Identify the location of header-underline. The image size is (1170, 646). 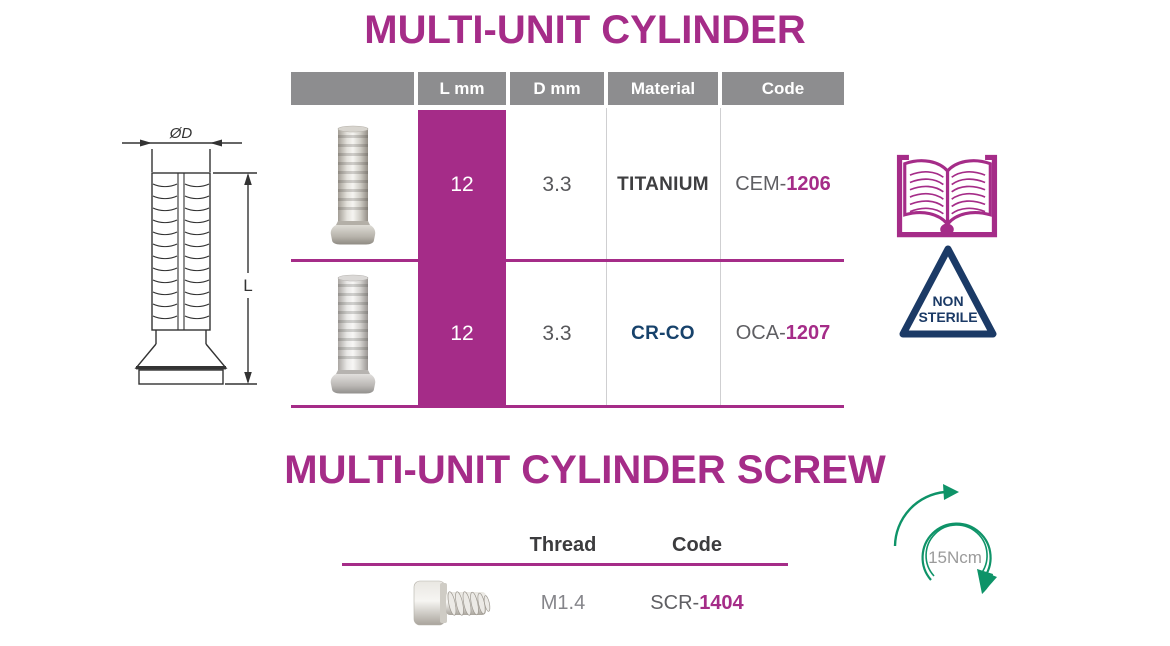
(565, 564).